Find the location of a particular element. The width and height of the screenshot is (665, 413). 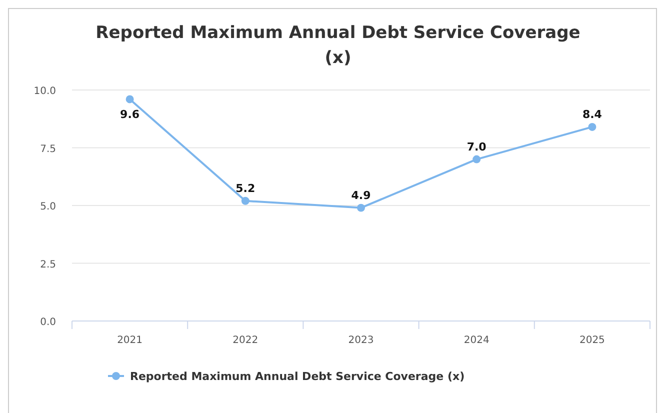

y-tick-label: 0.0 is located at coordinates (48, 322).